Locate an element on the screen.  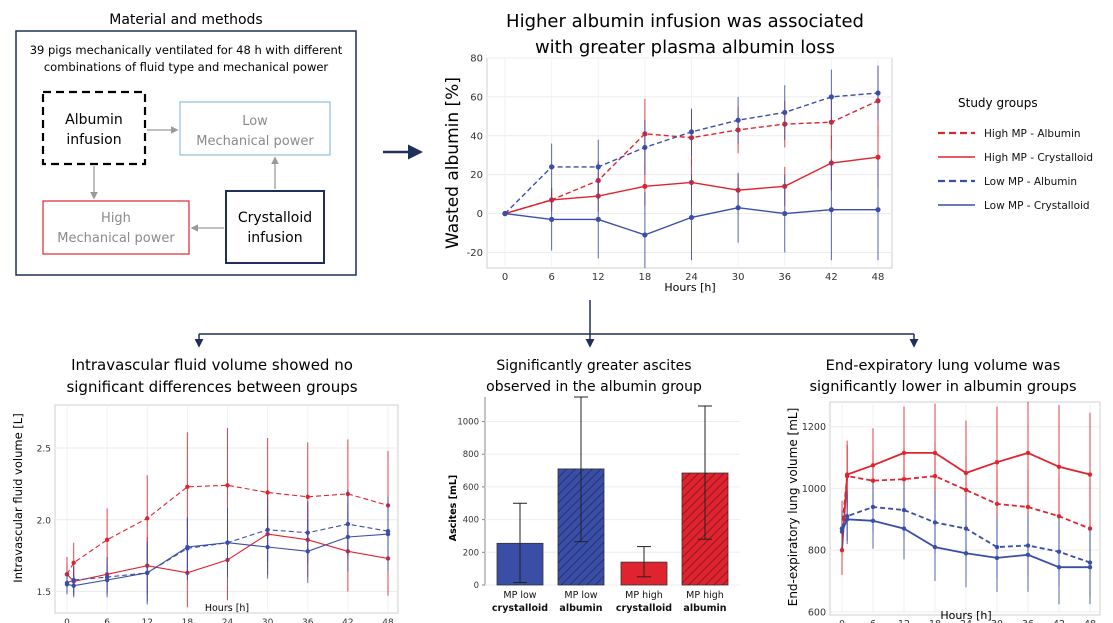
ivfv-y-ticks: 1.5 2.0 2.5 is located at coordinates (44, 521).